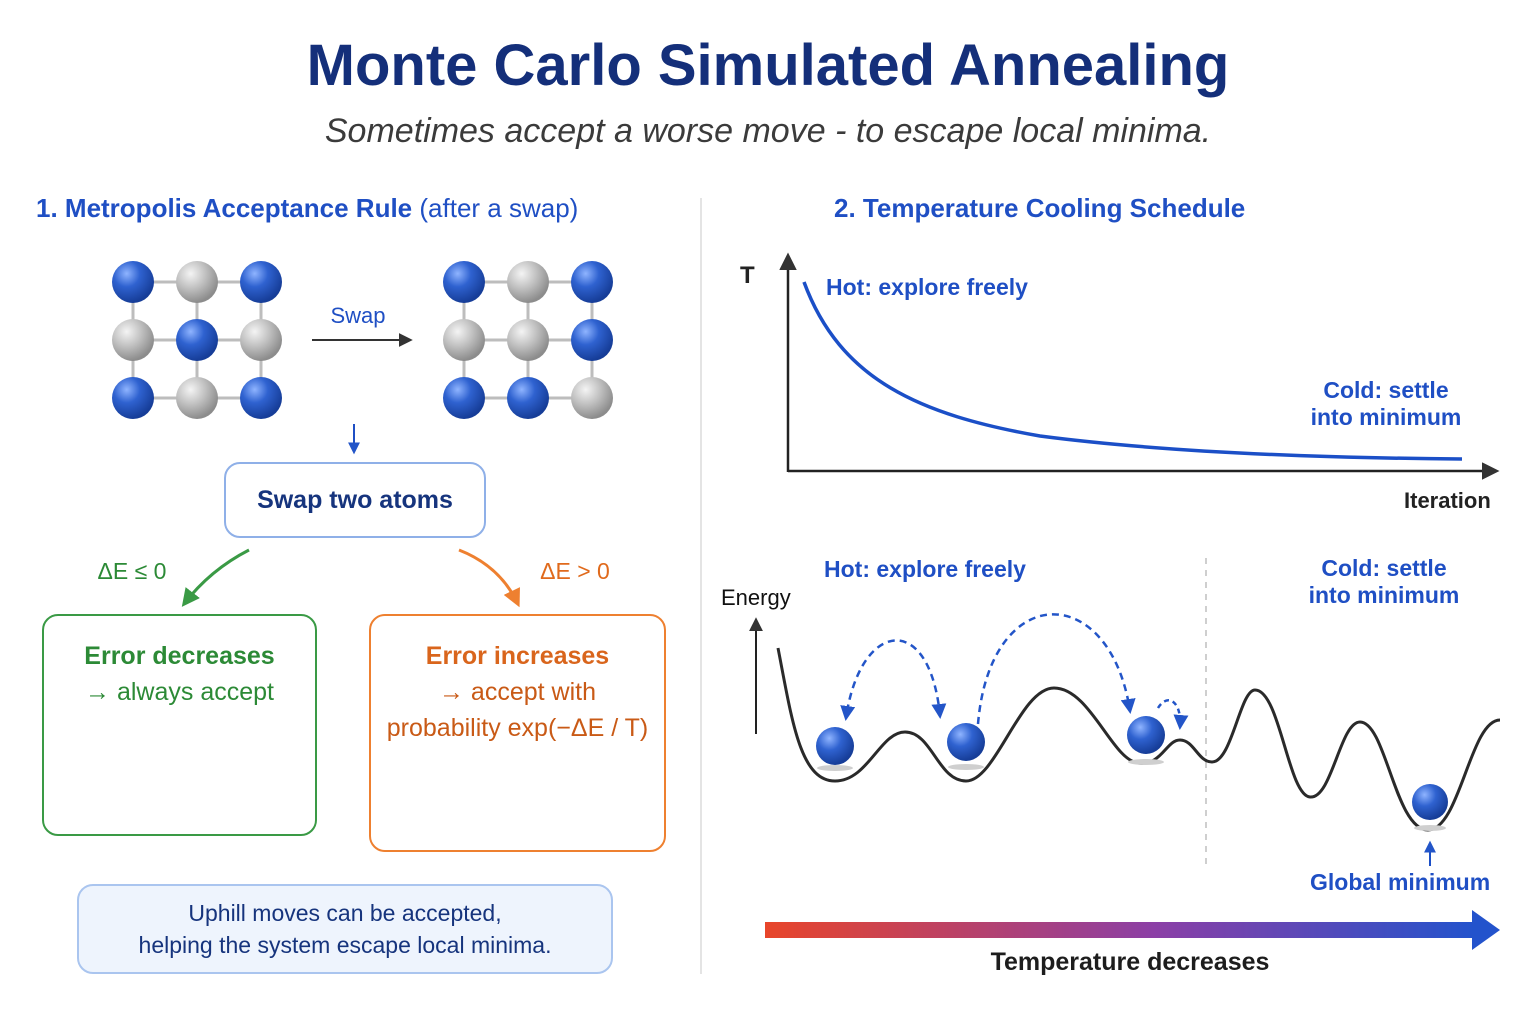 The image size is (1536, 1024). What do you see at coordinates (1384, 568) in the screenshot?
I see `energy-cold-line-1: Cold: settle` at bounding box center [1384, 568].